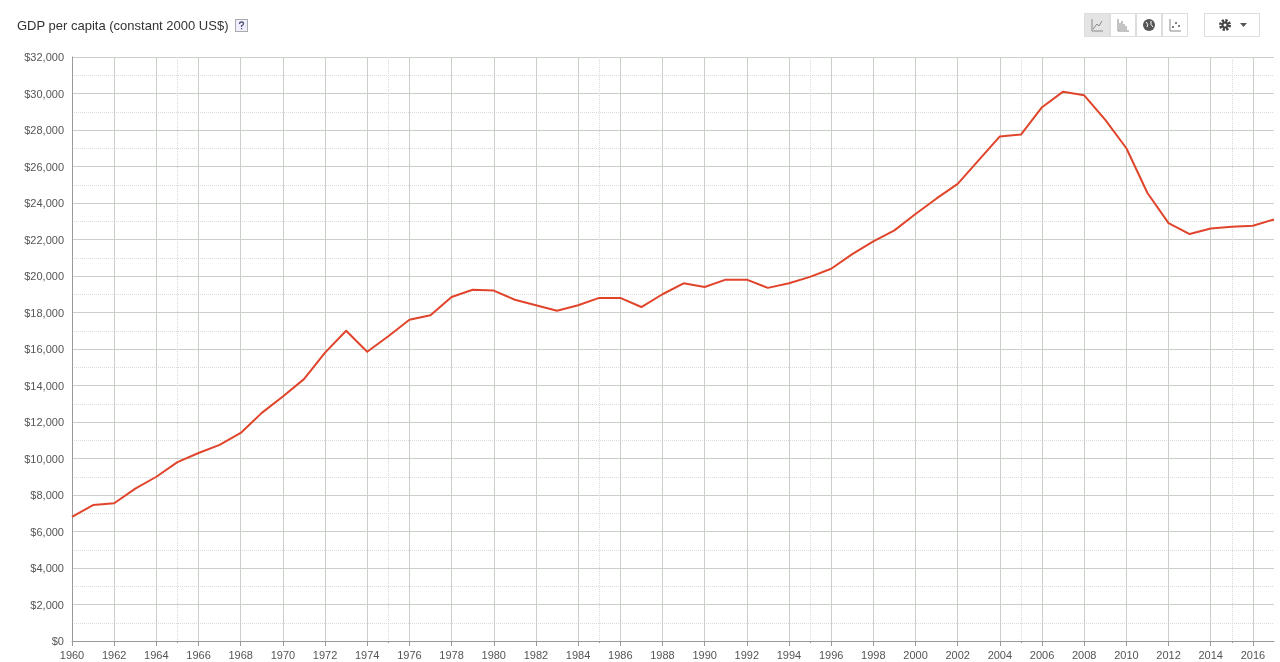 This screenshot has width=1280, height=662. I want to click on y-tick-label: $26,000, so click(44, 166).